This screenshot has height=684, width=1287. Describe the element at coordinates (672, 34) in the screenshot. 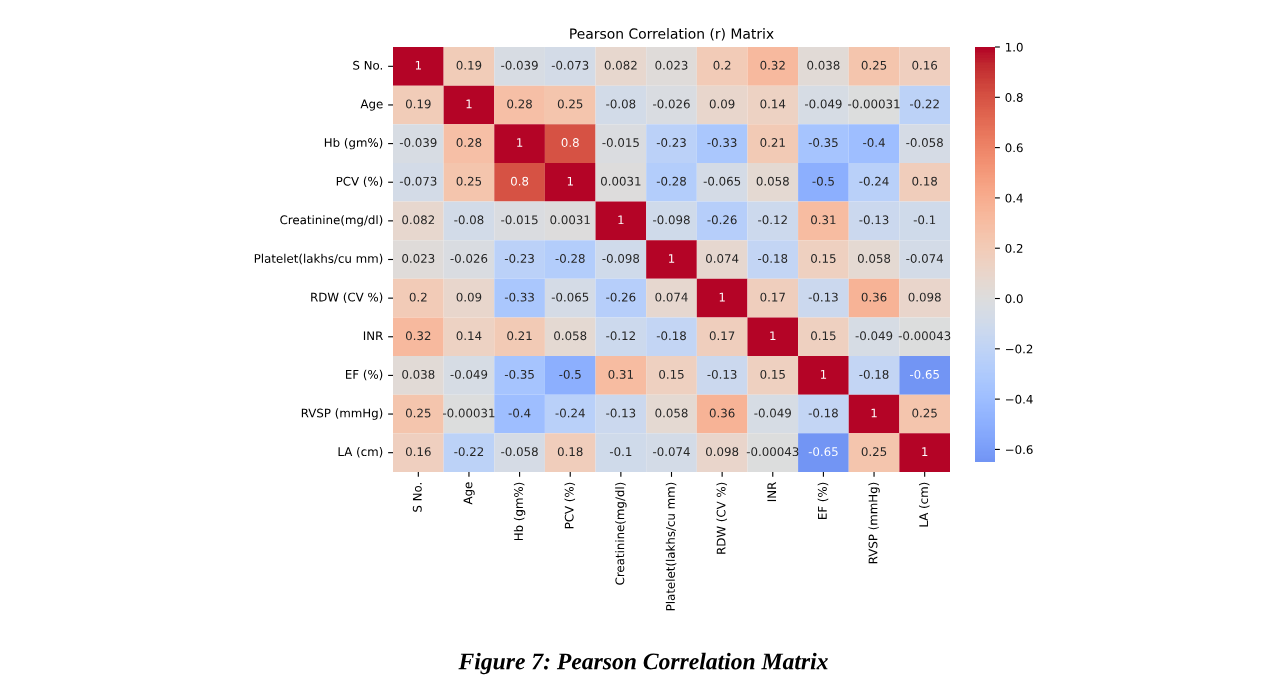

I see `chart-title: Pearson Correlation (r) Matrix` at that location.